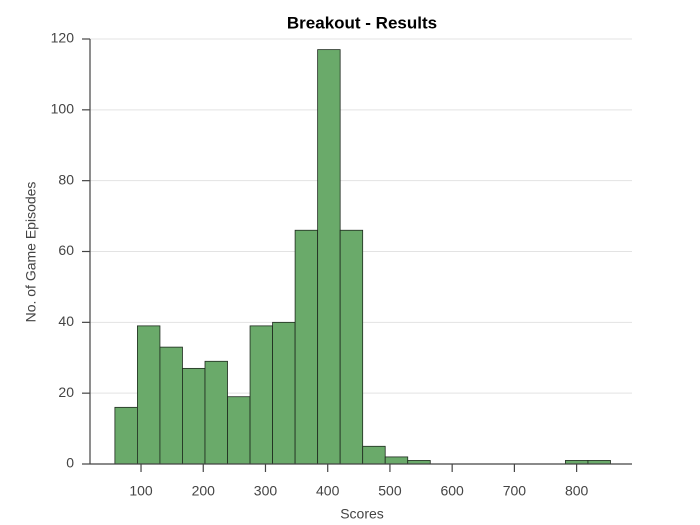 The width and height of the screenshot is (700, 525). I want to click on x-tick-label: 200, so click(204, 491).